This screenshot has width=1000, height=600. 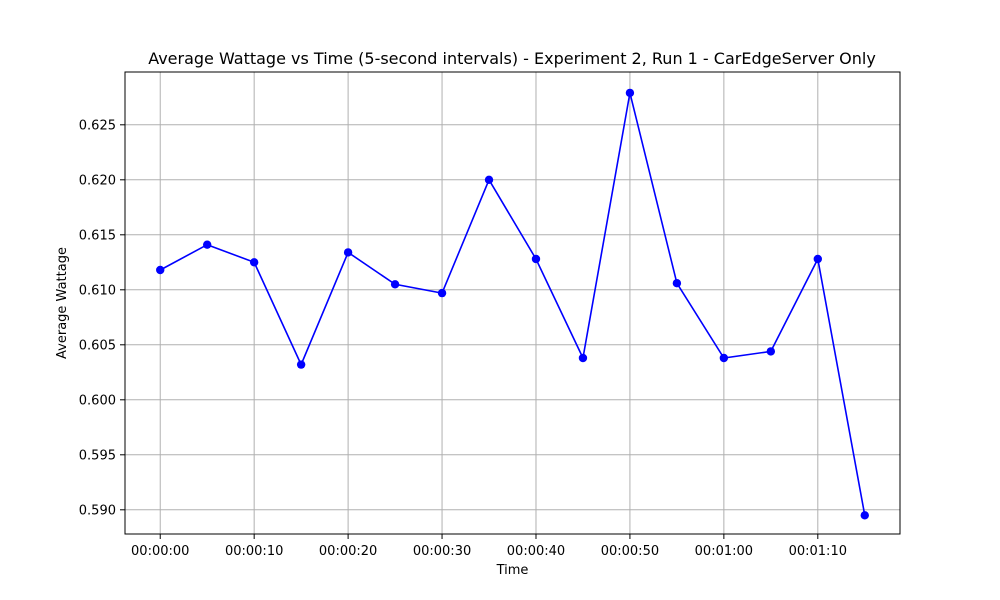 What do you see at coordinates (97, 510) in the screenshot?
I see `y-tick-label: 0.590` at bounding box center [97, 510].